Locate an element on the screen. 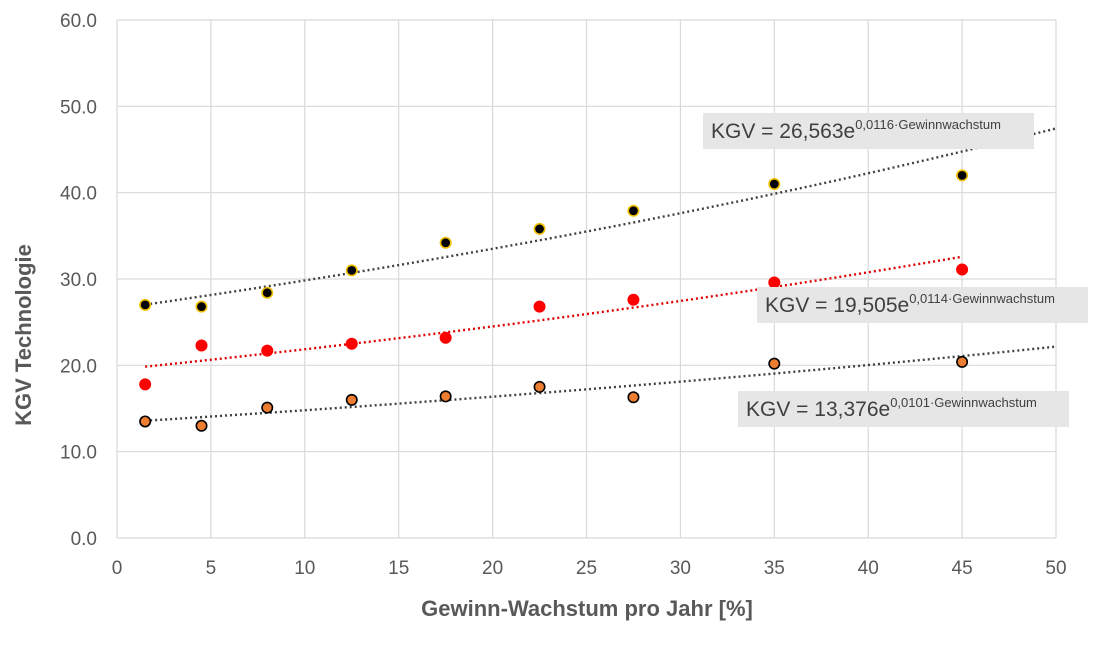  x-tick-label: 45 is located at coordinates (962, 568).